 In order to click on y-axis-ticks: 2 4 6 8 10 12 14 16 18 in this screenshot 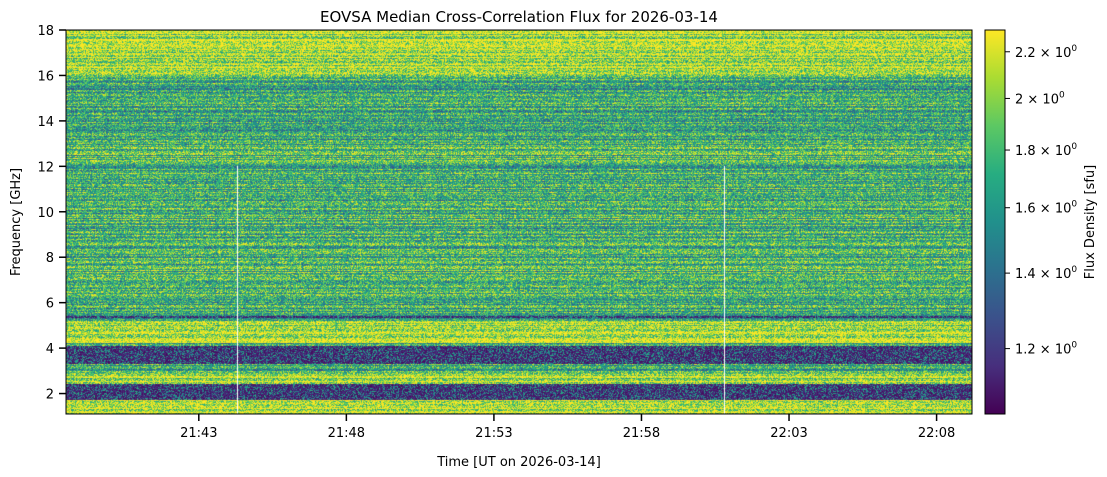, I will do `click(51, 213)`.